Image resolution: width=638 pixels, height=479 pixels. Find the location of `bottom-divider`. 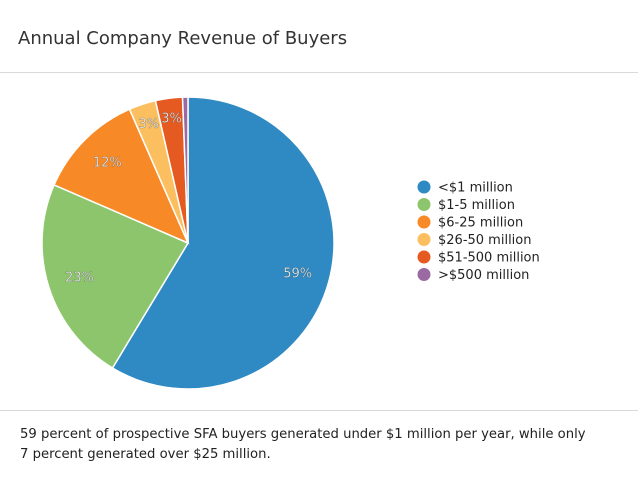

bottom-divider is located at coordinates (319, 410).